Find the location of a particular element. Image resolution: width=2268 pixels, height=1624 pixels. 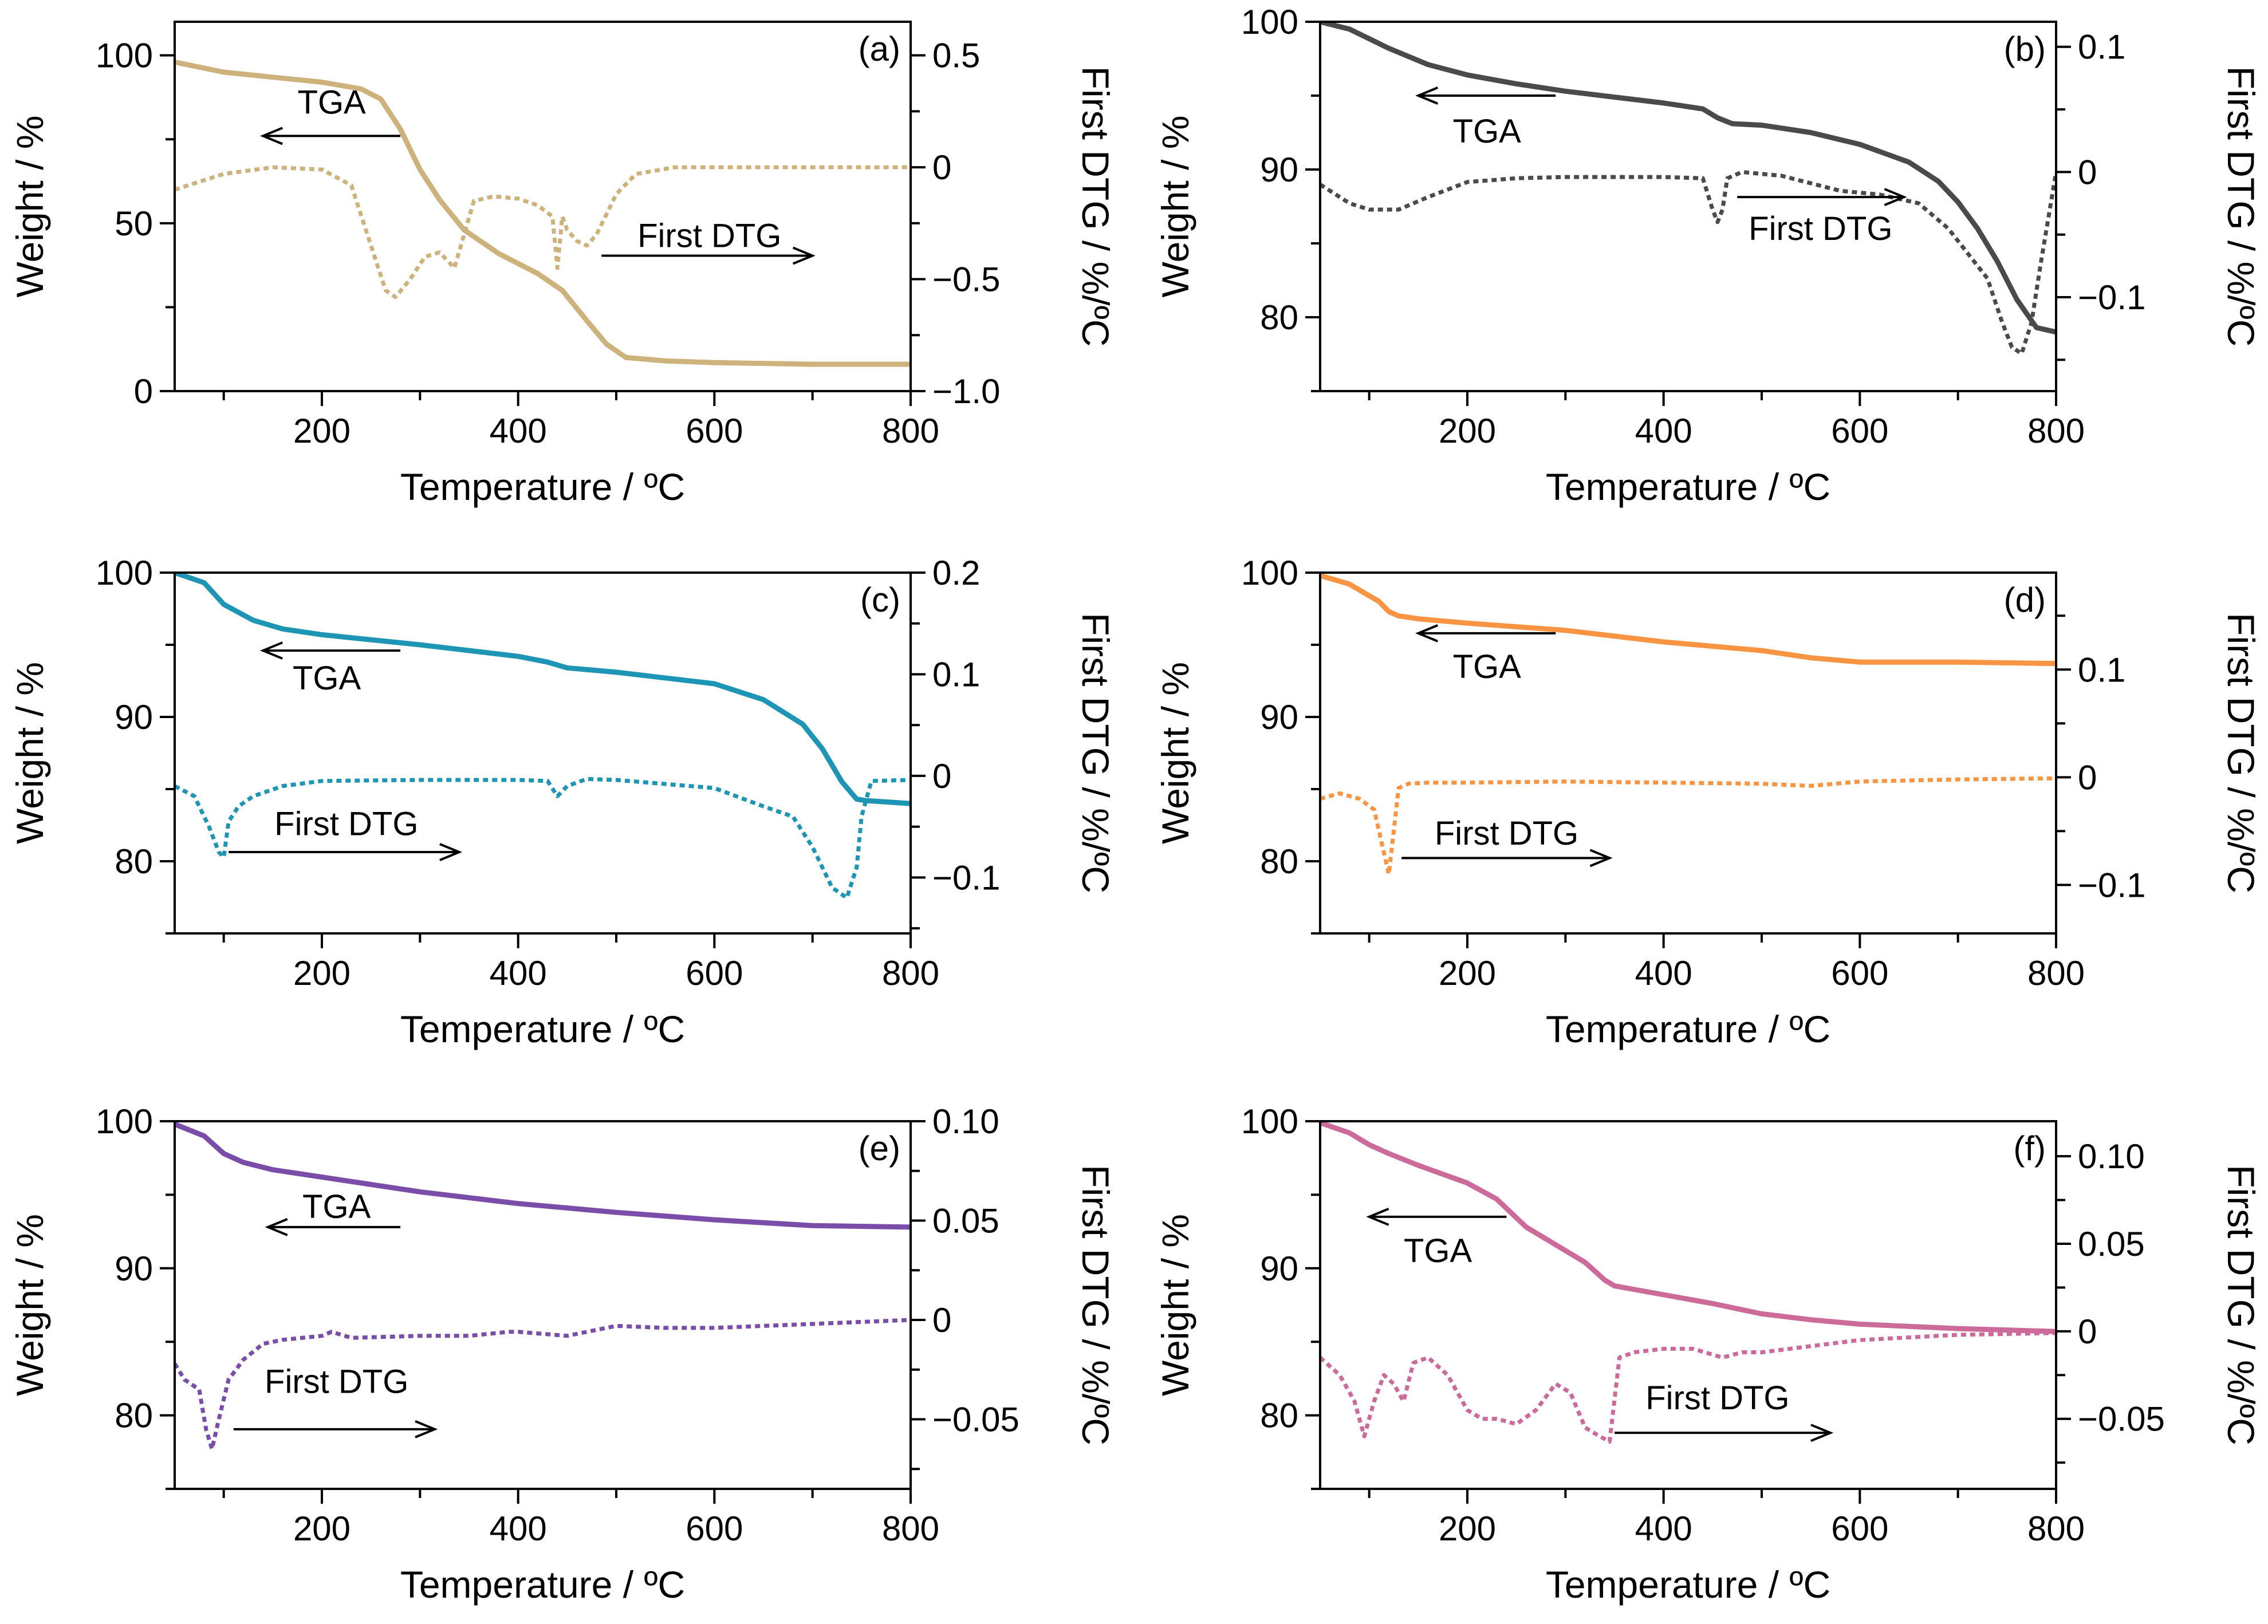

y-tick-label: 50 is located at coordinates (134, 223).